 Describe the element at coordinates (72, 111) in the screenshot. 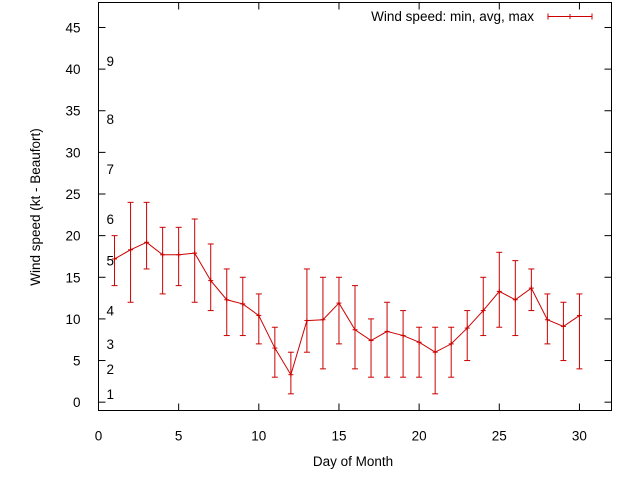

I see `y-tick-label: 35` at that location.